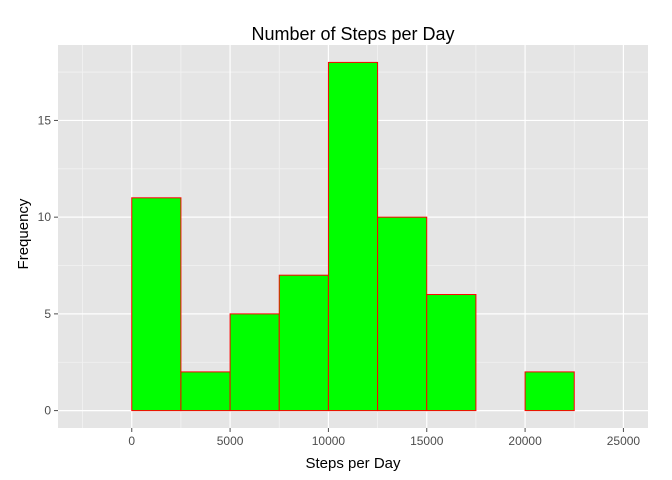 The height and width of the screenshot is (480, 672). What do you see at coordinates (47, 314) in the screenshot?
I see `y-tick-label: 5` at bounding box center [47, 314].